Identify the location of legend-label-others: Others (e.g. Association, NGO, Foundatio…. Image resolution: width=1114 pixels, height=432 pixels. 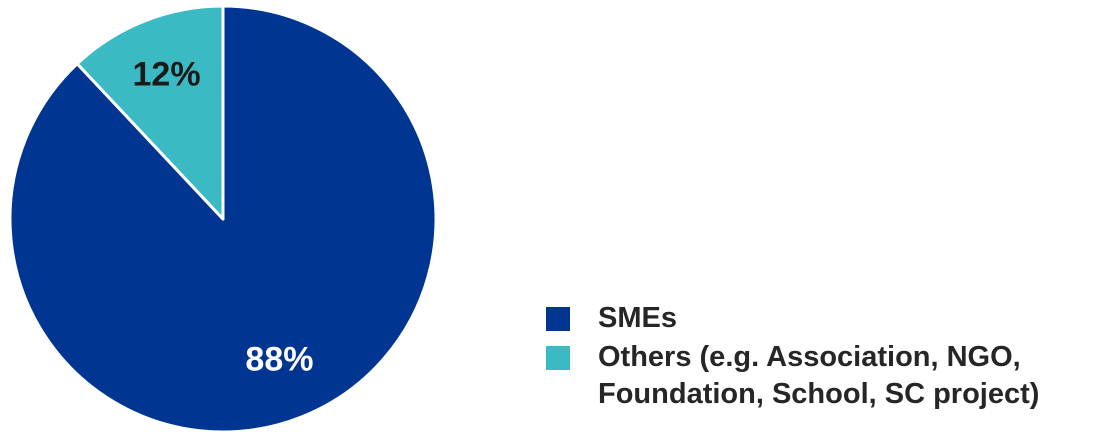
(819, 375).